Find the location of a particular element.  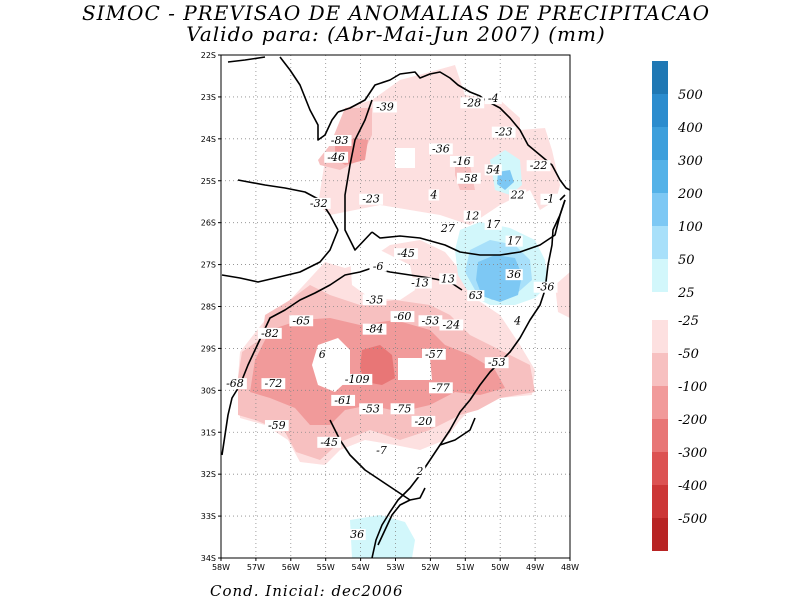

contour-label: -7 is located at coordinates (381, 450).